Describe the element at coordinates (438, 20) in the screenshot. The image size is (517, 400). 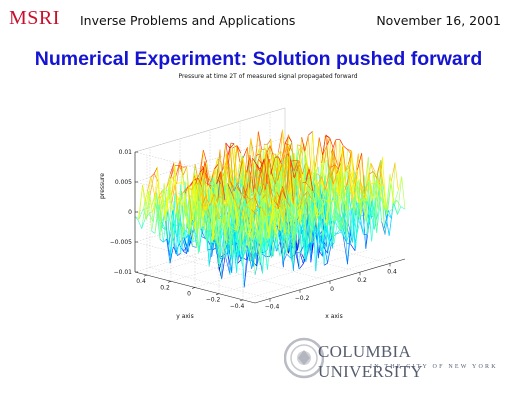
I see `lecture-date: November 16, 2001` at that location.